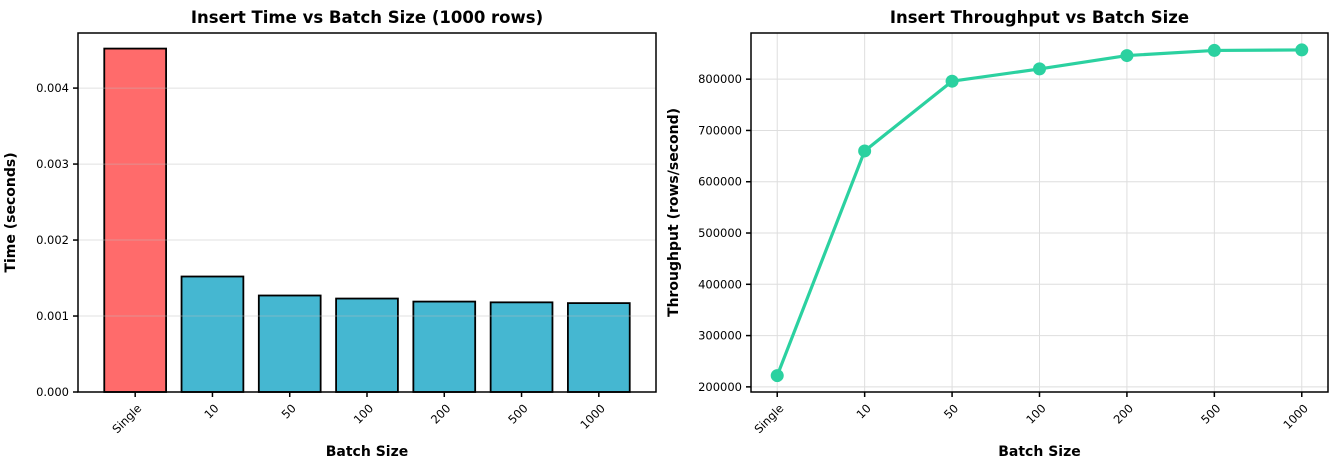 The height and width of the screenshot is (470, 1334). I want to click on y-tick-label: 0.002, so click(52, 240).